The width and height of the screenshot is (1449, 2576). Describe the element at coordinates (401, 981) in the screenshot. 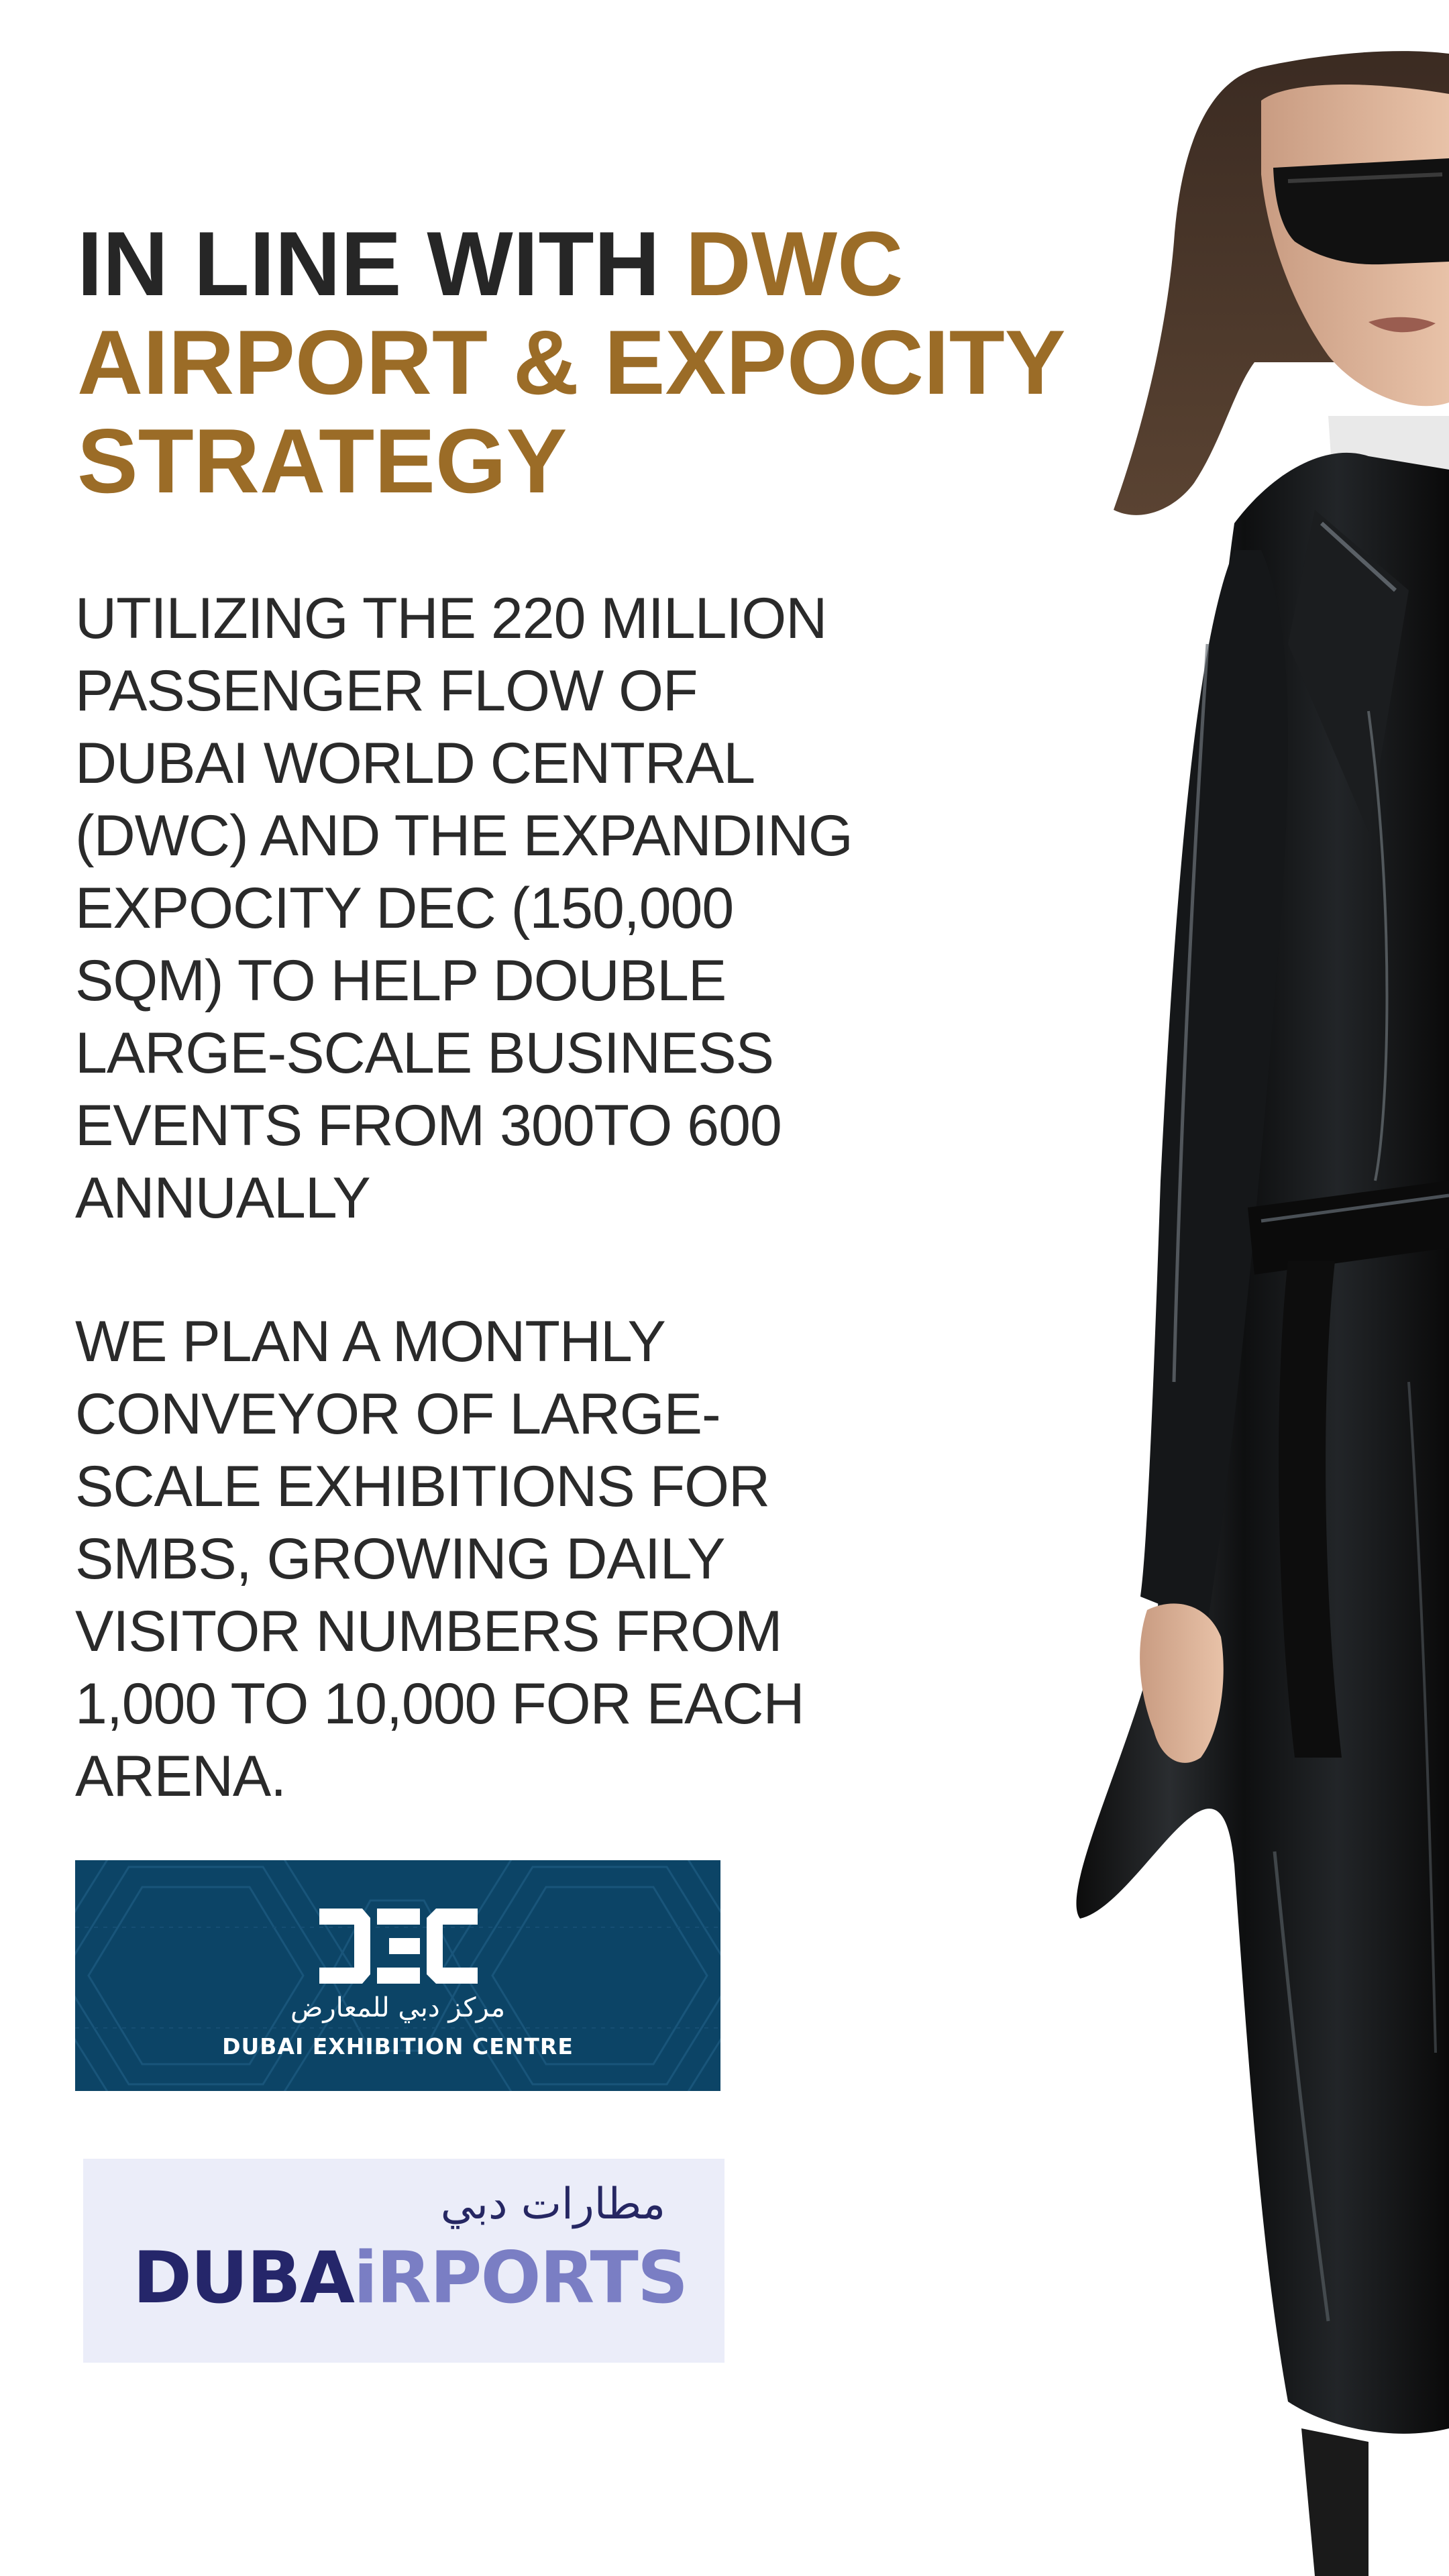

I see `paragraph-line: SQM) TO HELP DOUBLE` at that location.